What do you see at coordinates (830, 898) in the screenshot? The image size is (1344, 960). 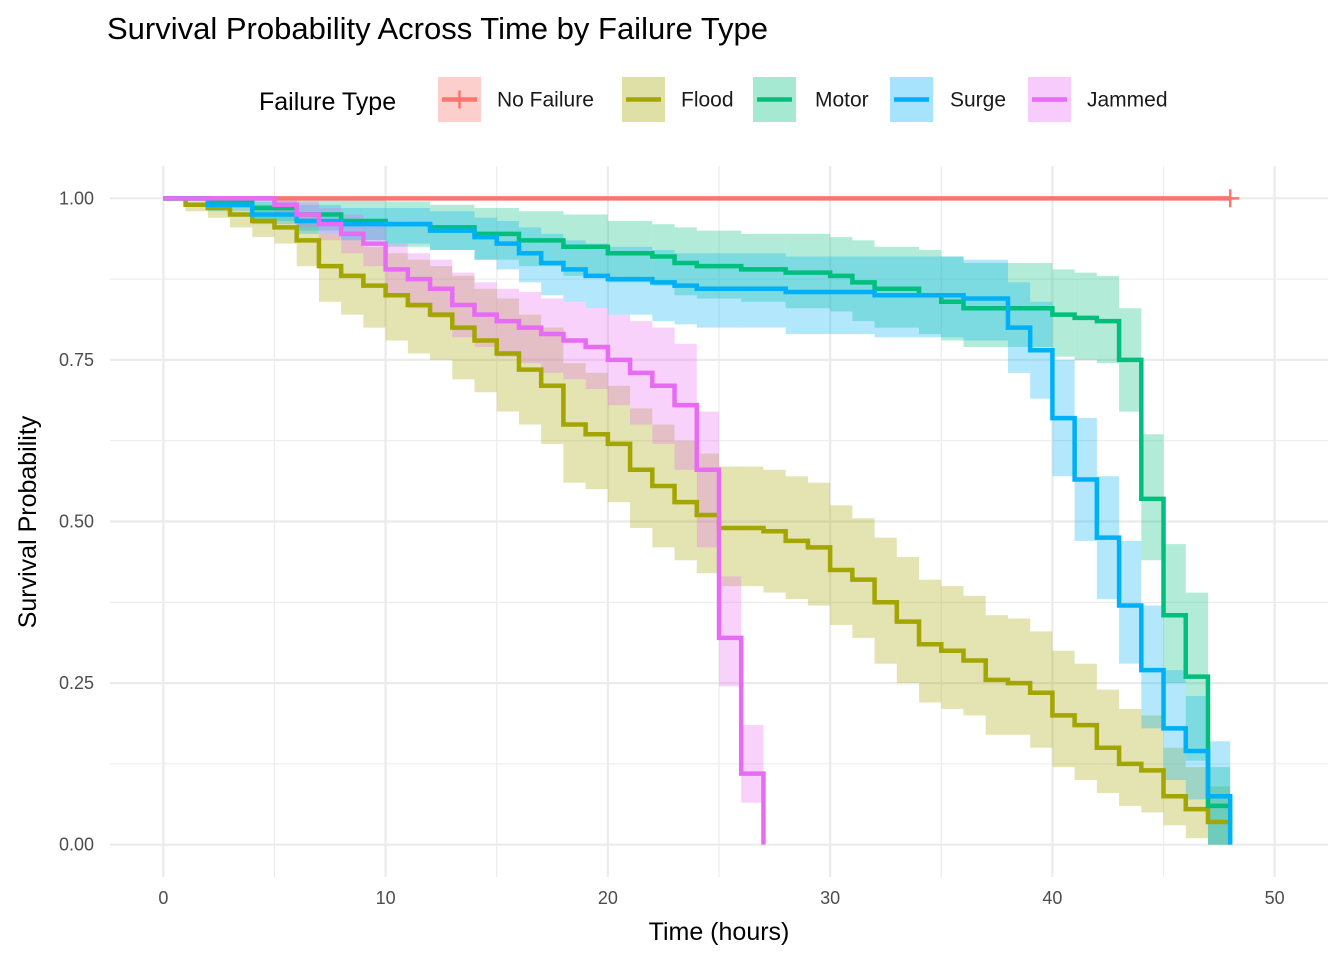 I see `x-tick-label: 30` at bounding box center [830, 898].